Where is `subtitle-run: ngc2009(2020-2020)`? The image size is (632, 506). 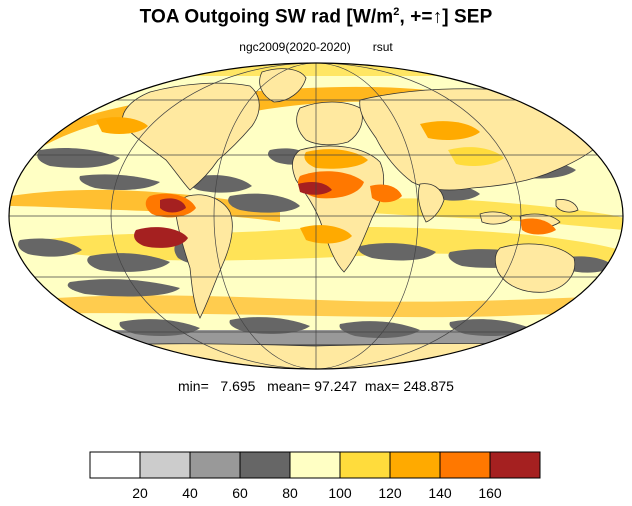 subtitle-run: ngc2009(2020-2020) is located at coordinates (295, 47).